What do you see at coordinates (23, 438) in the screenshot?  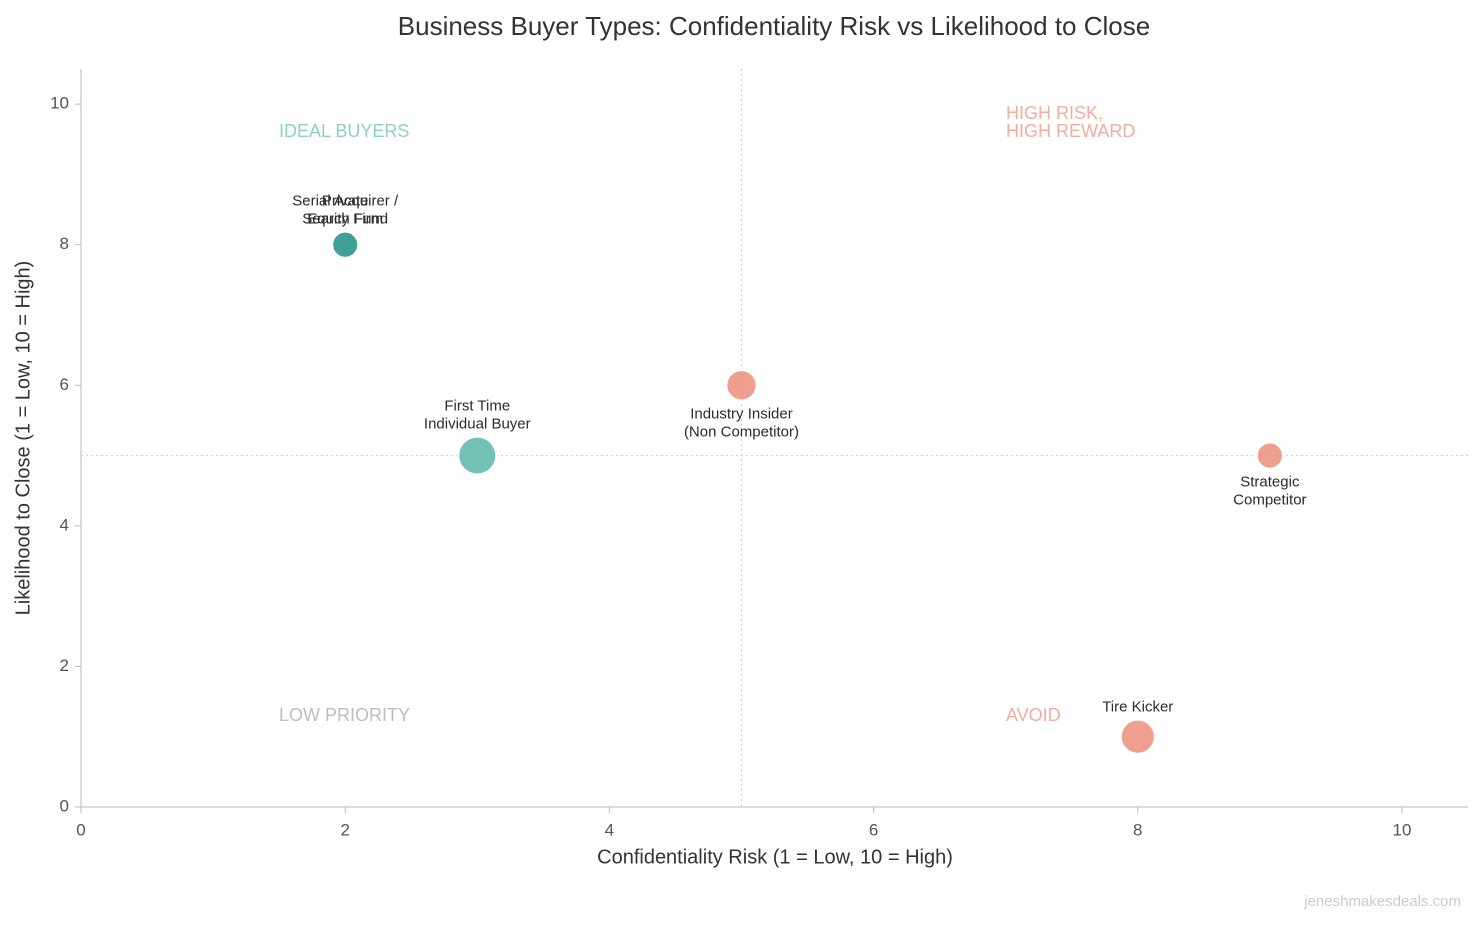 I see `y-axis-label: Likelihood to Close (1 = Low, 10 = High)` at bounding box center [23, 438].